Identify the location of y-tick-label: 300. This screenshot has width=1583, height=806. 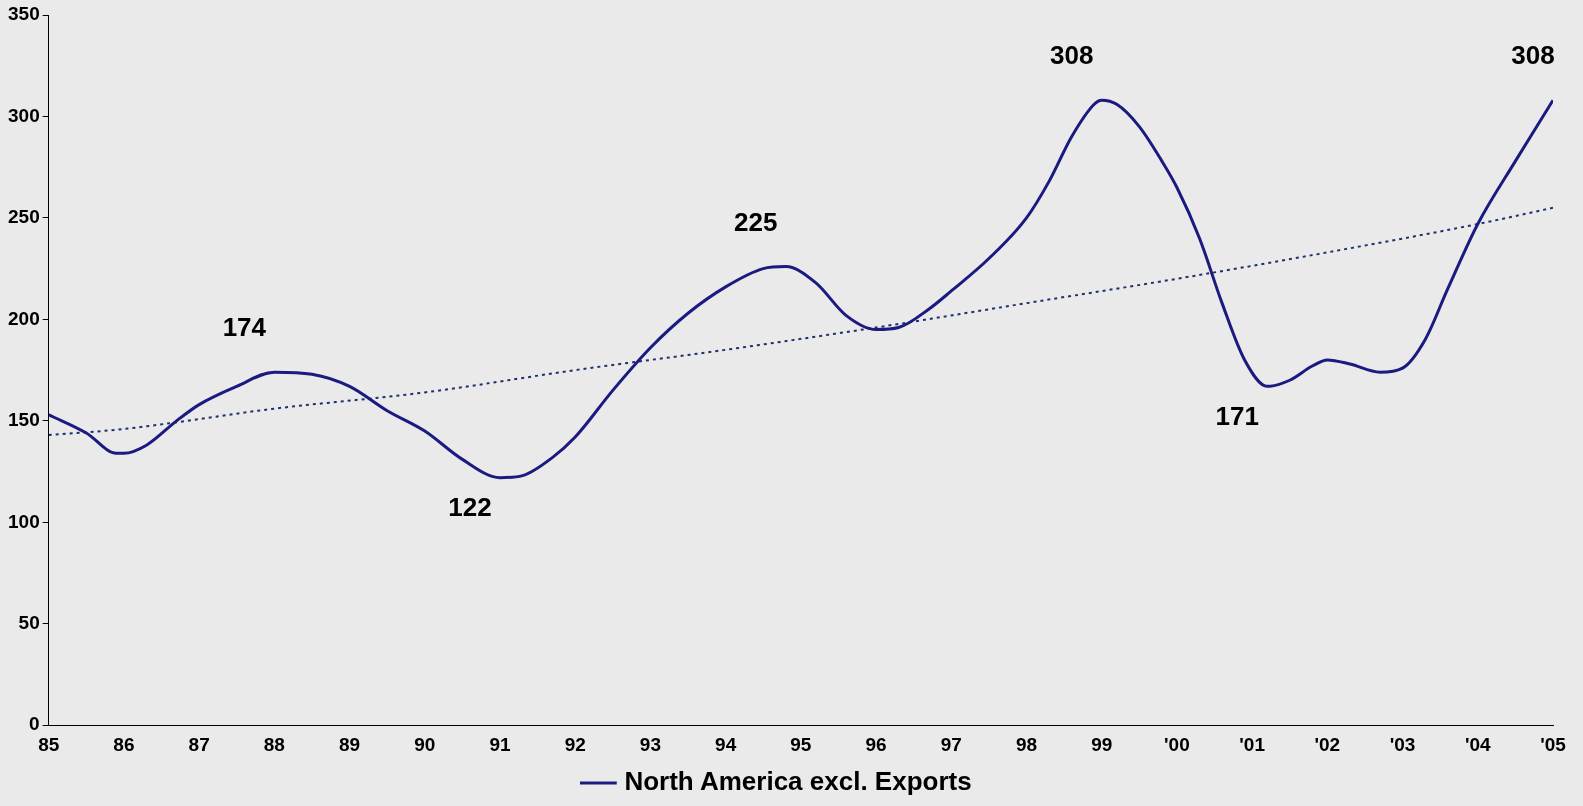
(24, 115).